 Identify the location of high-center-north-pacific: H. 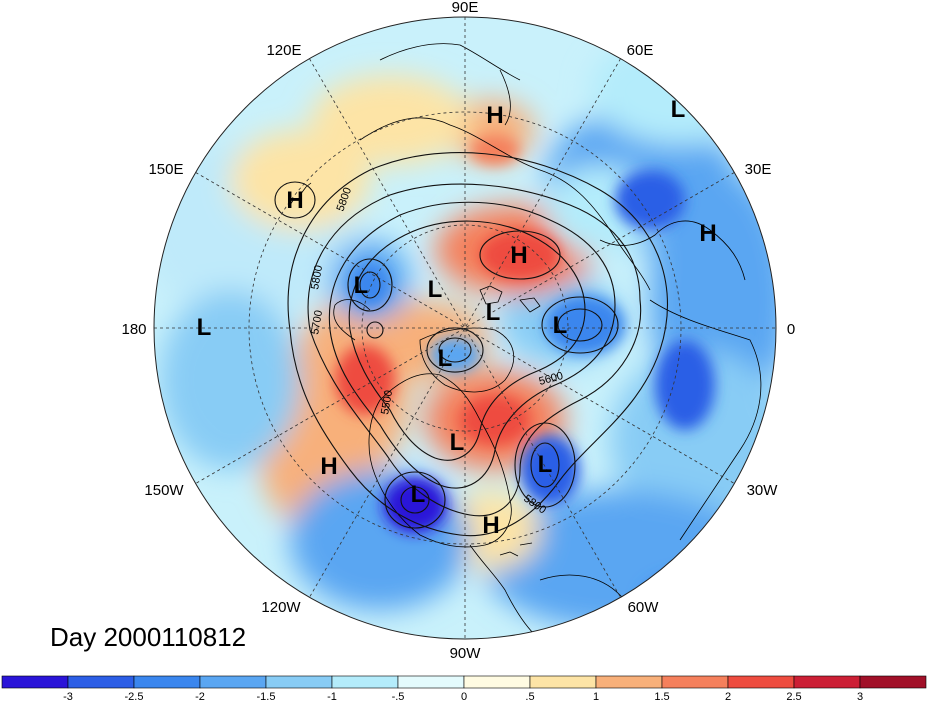
(328, 466).